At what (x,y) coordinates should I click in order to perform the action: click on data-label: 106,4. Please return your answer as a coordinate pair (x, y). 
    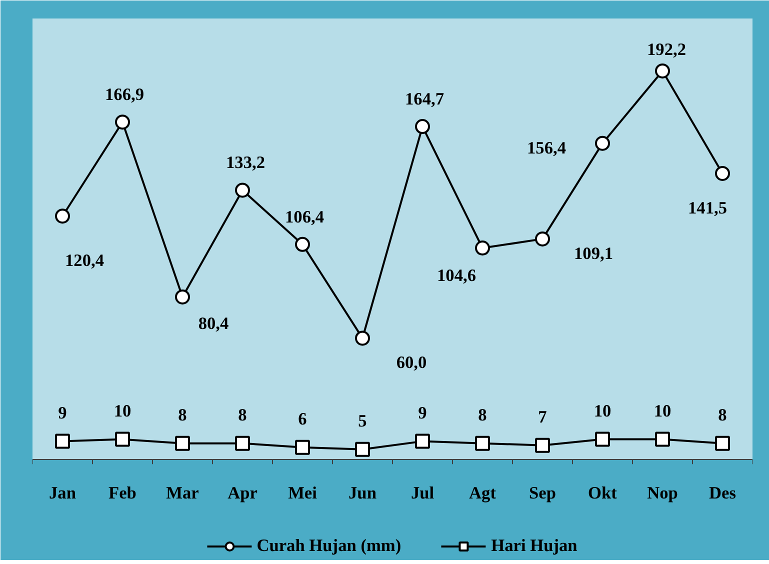
    Looking at the image, I should click on (304, 216).